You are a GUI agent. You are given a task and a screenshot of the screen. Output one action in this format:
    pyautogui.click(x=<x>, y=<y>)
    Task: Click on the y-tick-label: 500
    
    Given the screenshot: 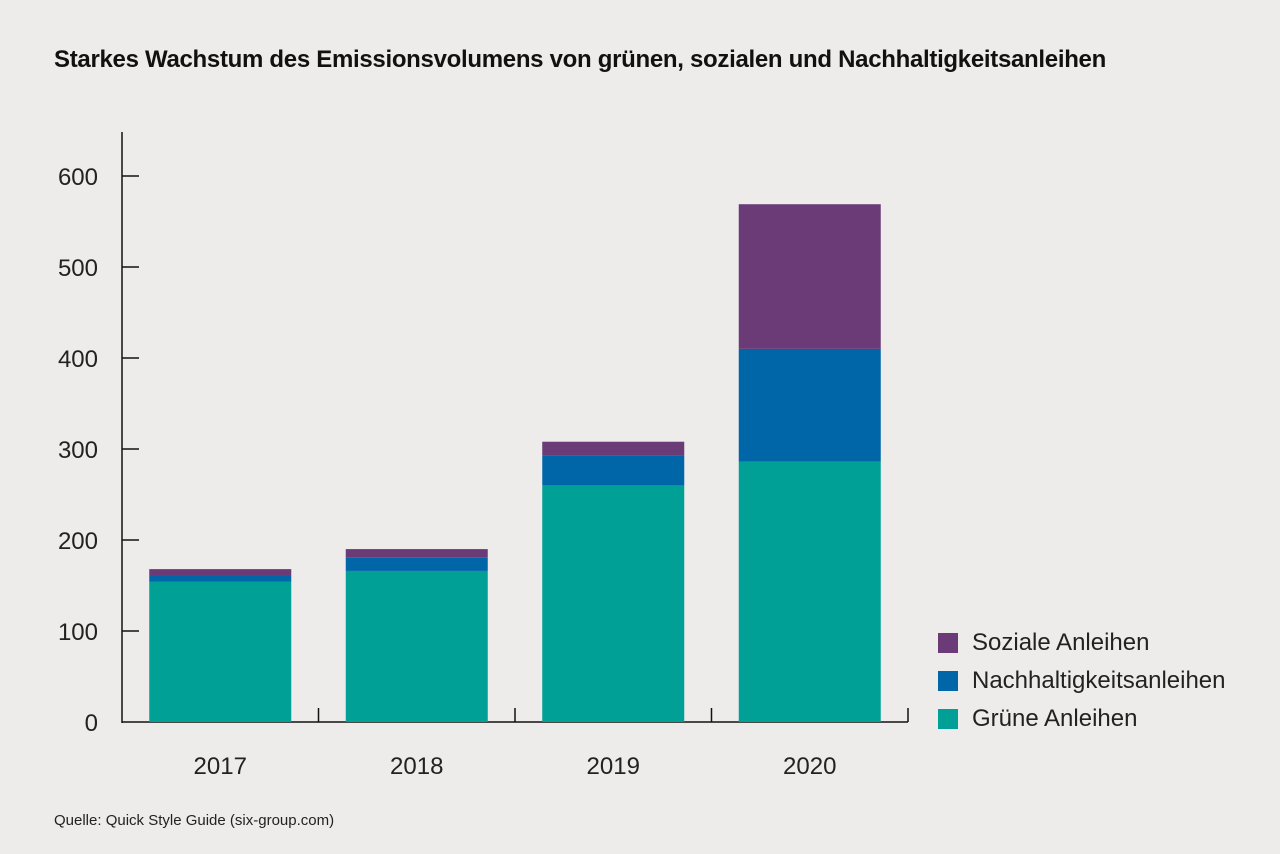 What is the action you would take?
    pyautogui.click(x=78, y=268)
    